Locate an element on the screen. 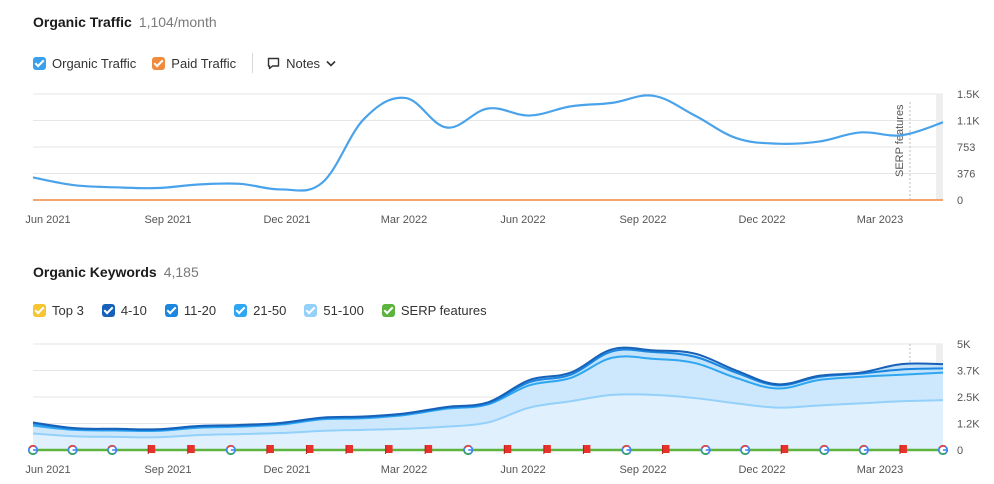 This screenshot has width=994, height=484. traffic-x-tick: Mar 2022 is located at coordinates (404, 220).